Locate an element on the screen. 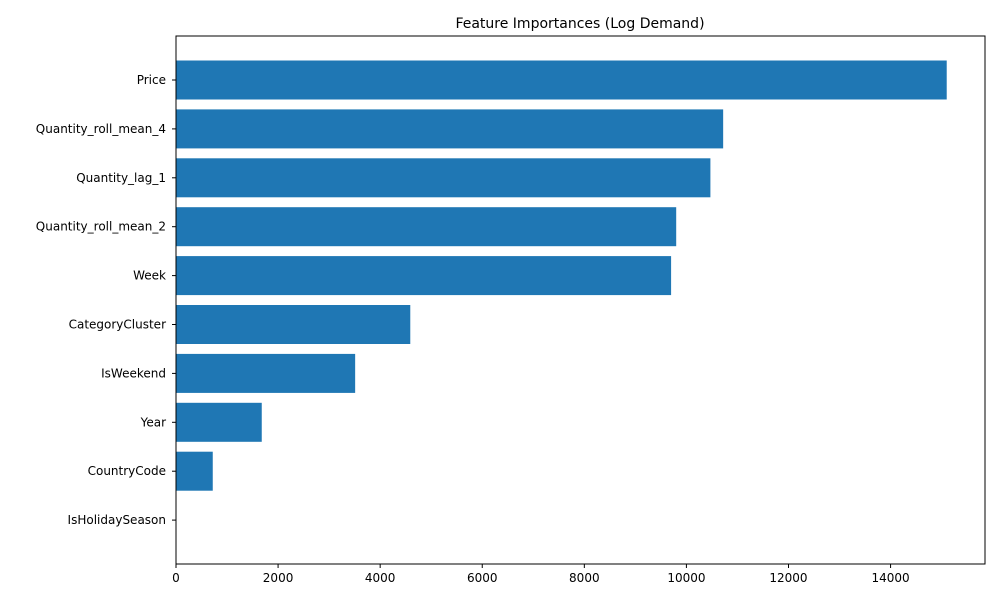 This screenshot has height=600, width=1000. y-tick-label: IsWeekend is located at coordinates (133, 373).